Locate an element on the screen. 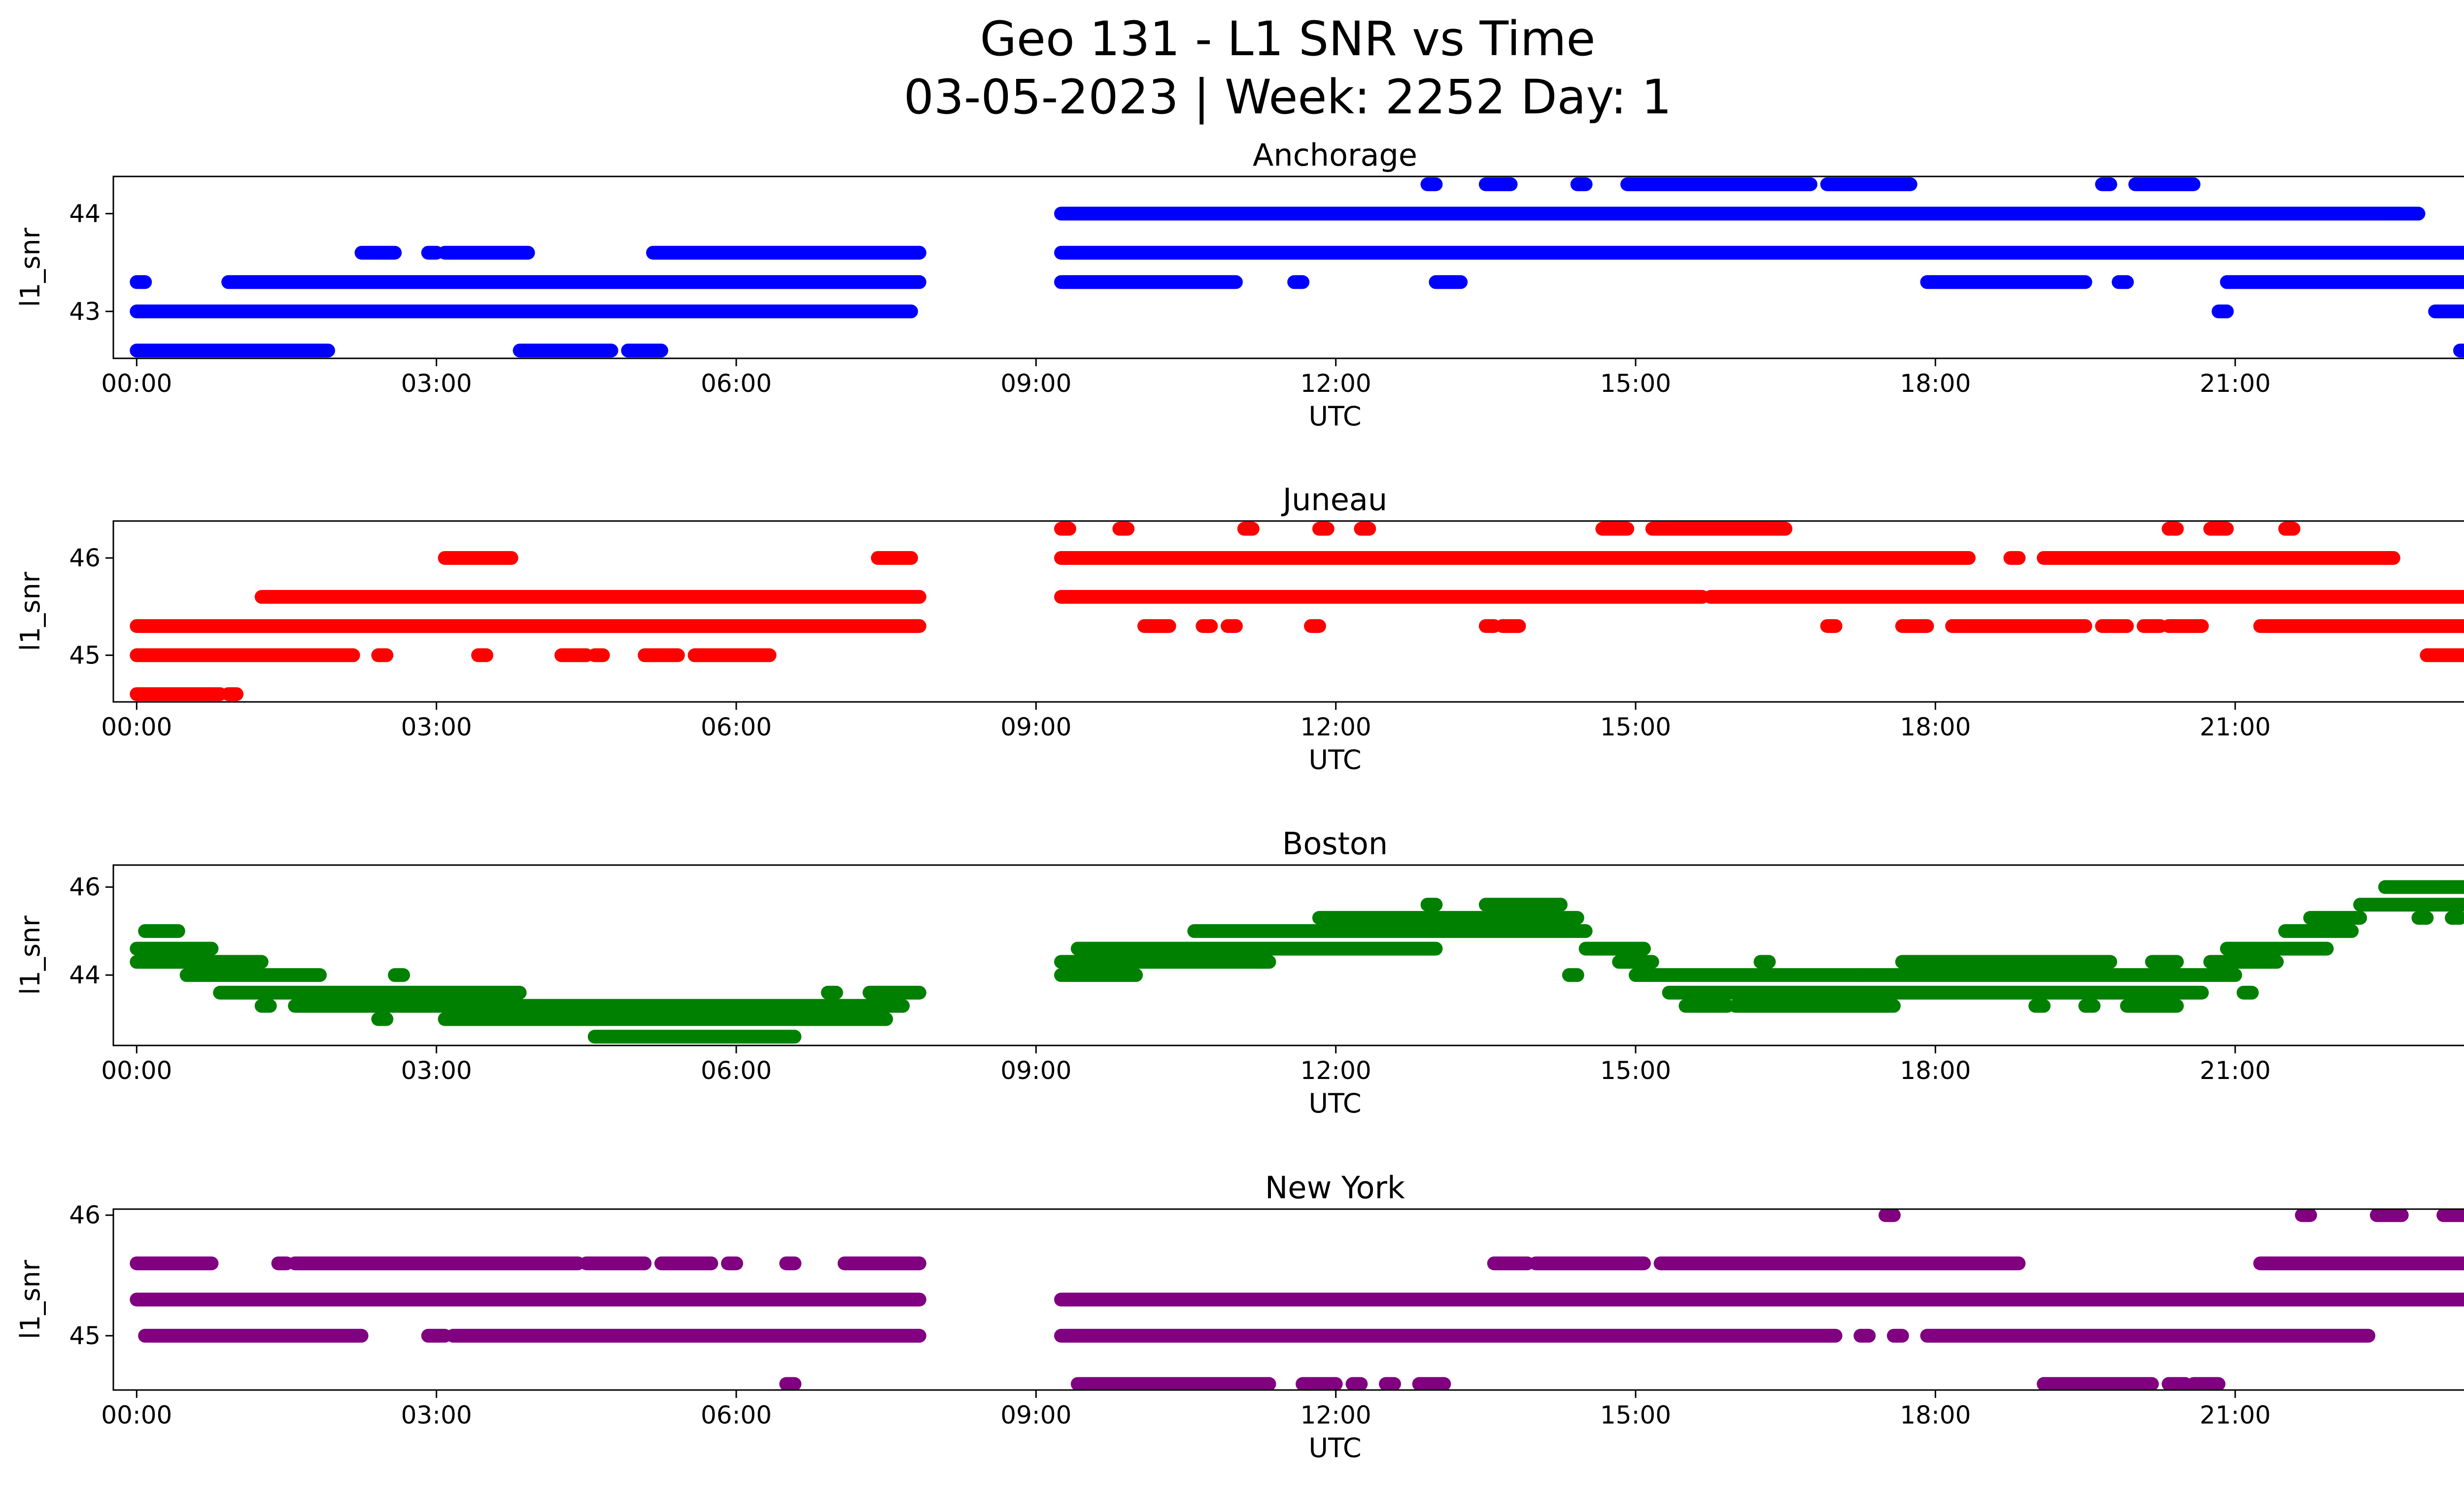 The image size is (2464, 1495). juneau-subplot-title: Juneau is located at coordinates (1334, 500).